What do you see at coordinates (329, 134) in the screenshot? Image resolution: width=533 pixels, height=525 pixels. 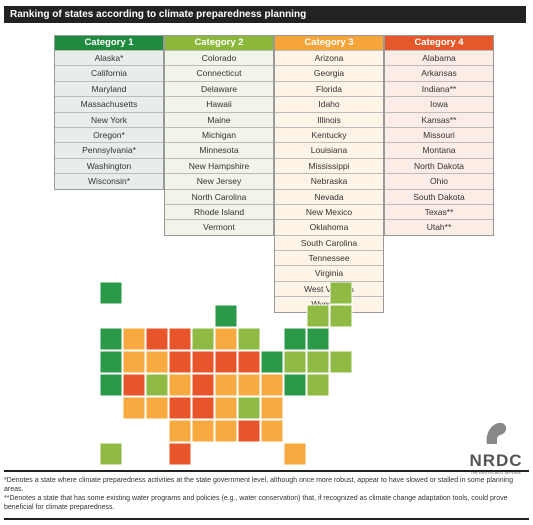 I see `state-cell: Kentucky` at bounding box center [329, 134].